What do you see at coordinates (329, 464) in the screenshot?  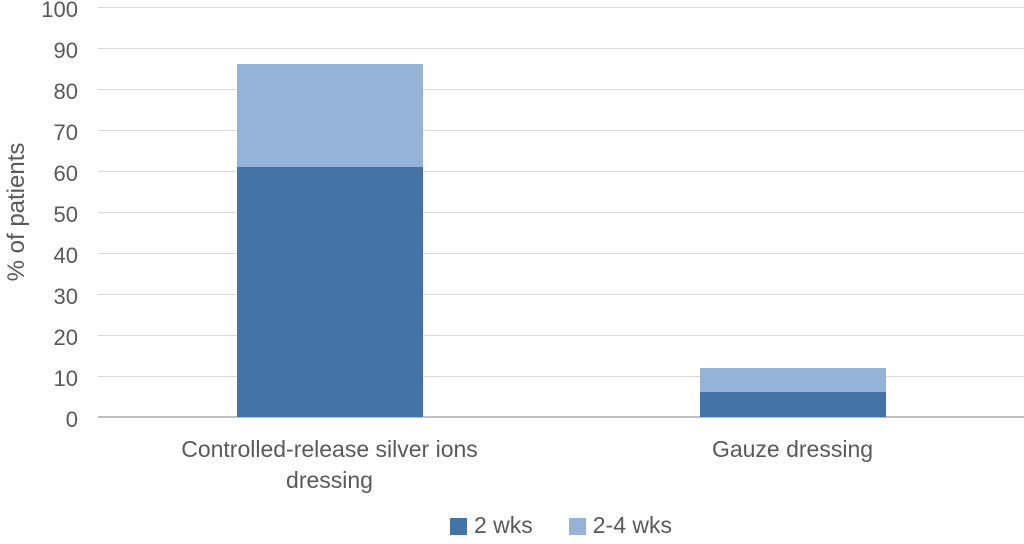 I see `category-label: Controlled-release silver ions dressing` at bounding box center [329, 464].